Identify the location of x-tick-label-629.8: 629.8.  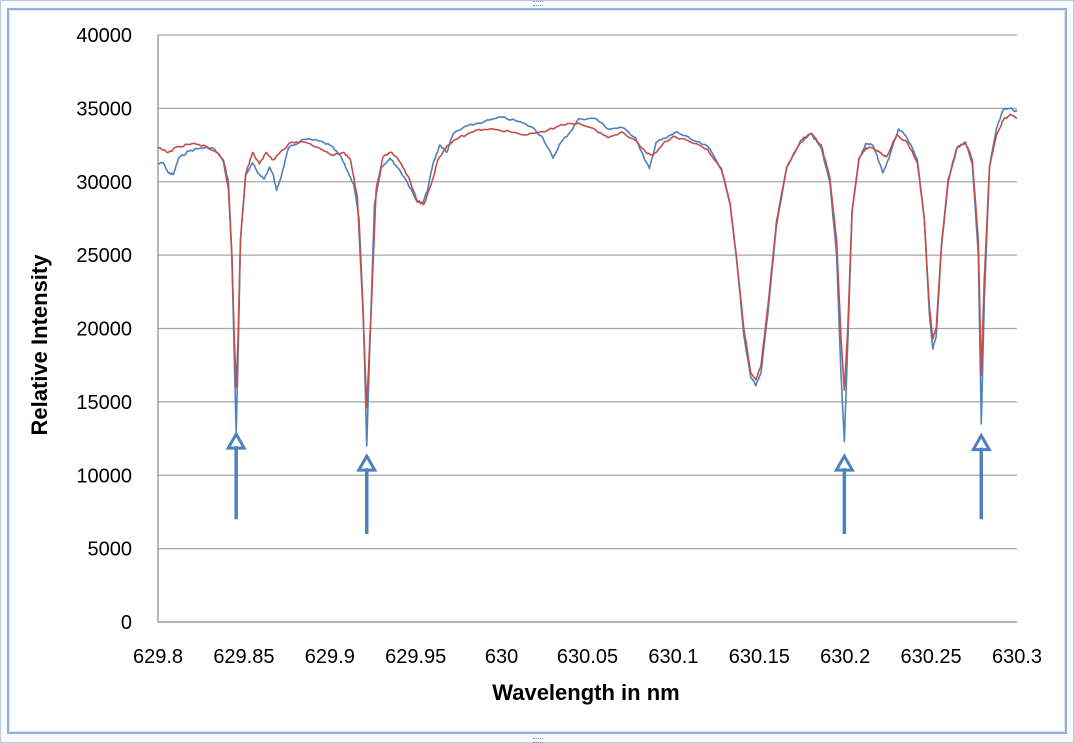
(158, 657).